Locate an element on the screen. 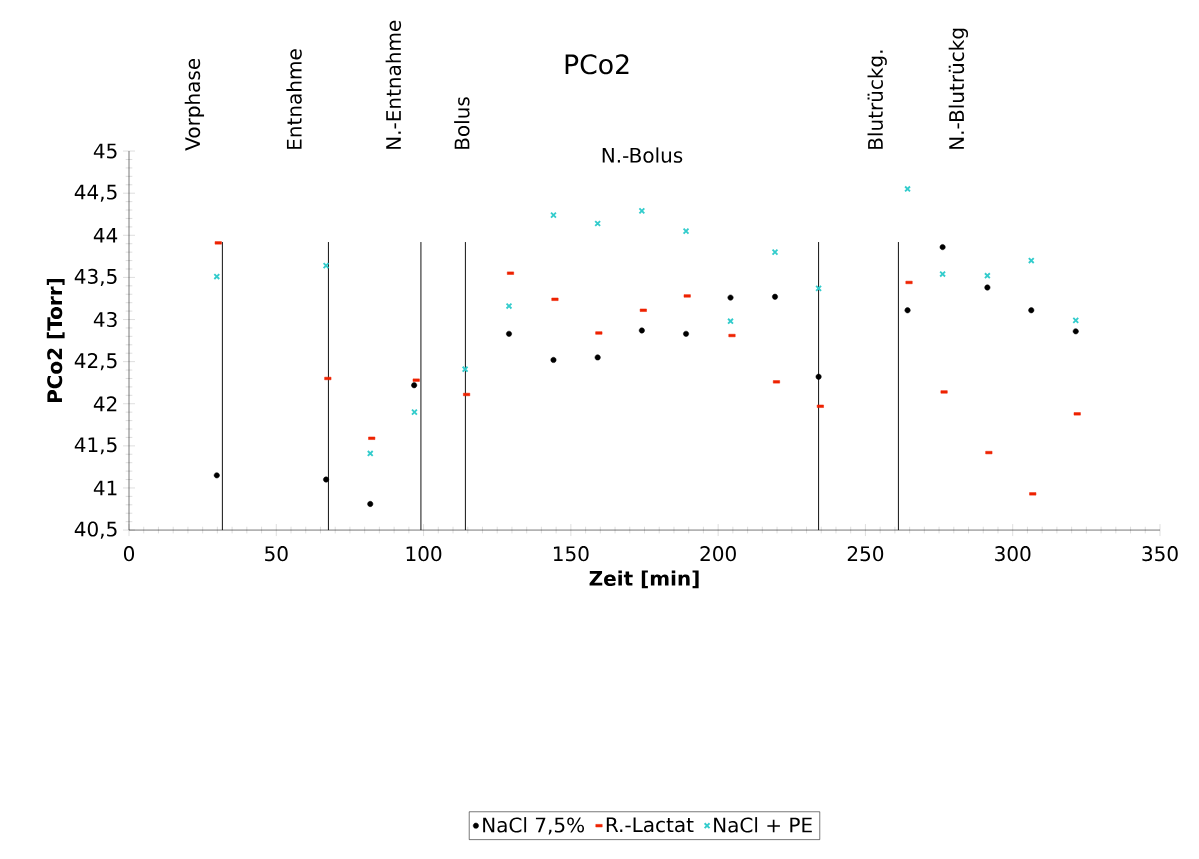 The image size is (1199, 859). y-tick-label: 42,5 is located at coordinates (95, 362).